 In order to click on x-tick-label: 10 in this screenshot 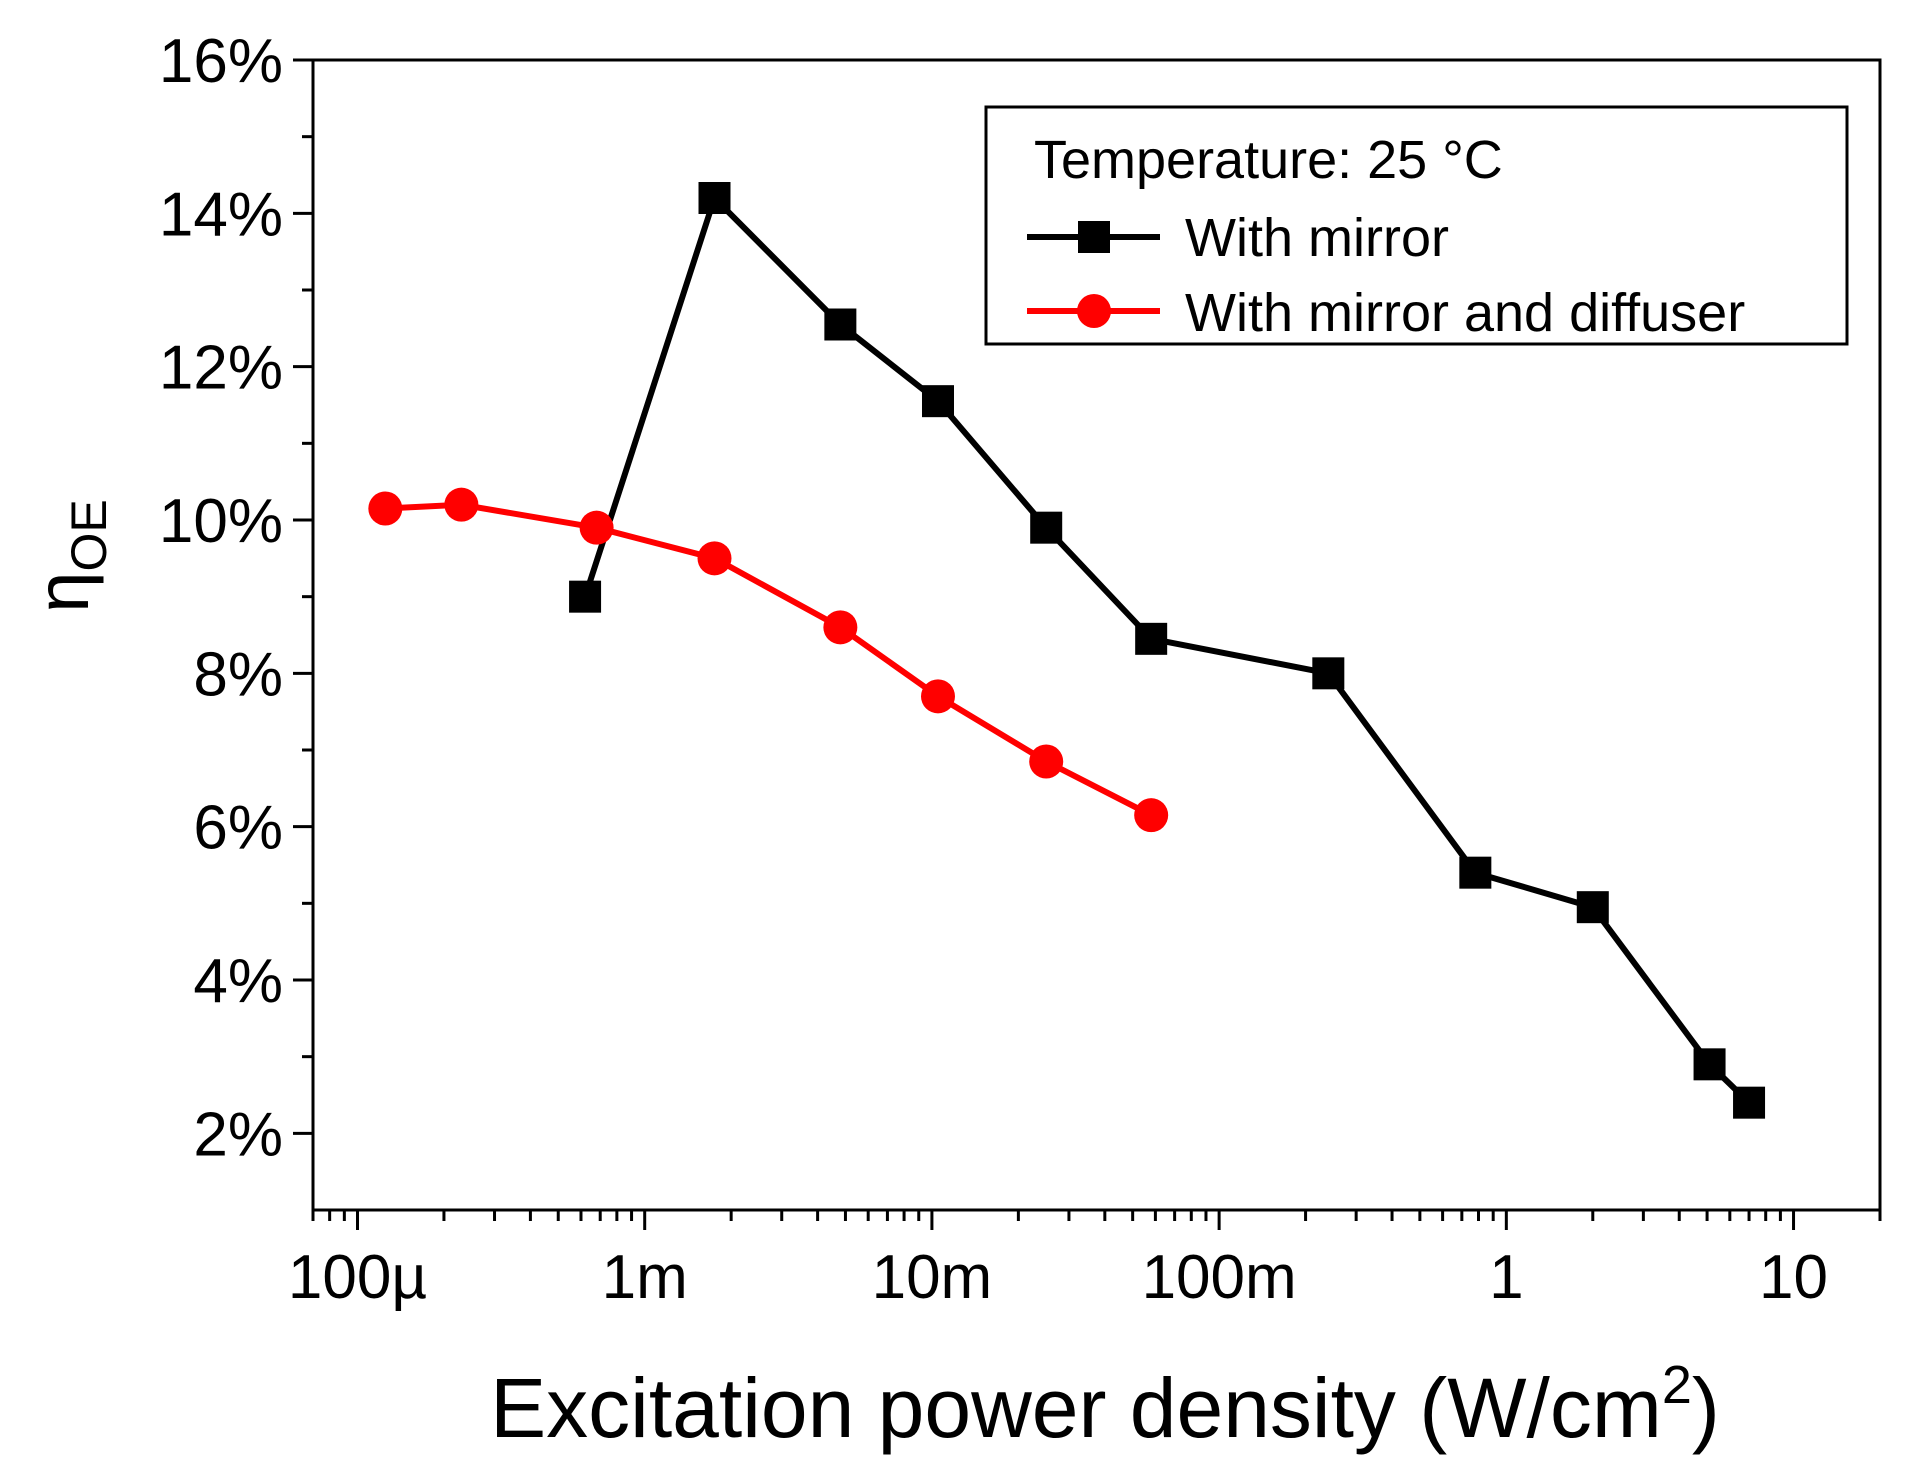, I will do `click(1793, 1277)`.